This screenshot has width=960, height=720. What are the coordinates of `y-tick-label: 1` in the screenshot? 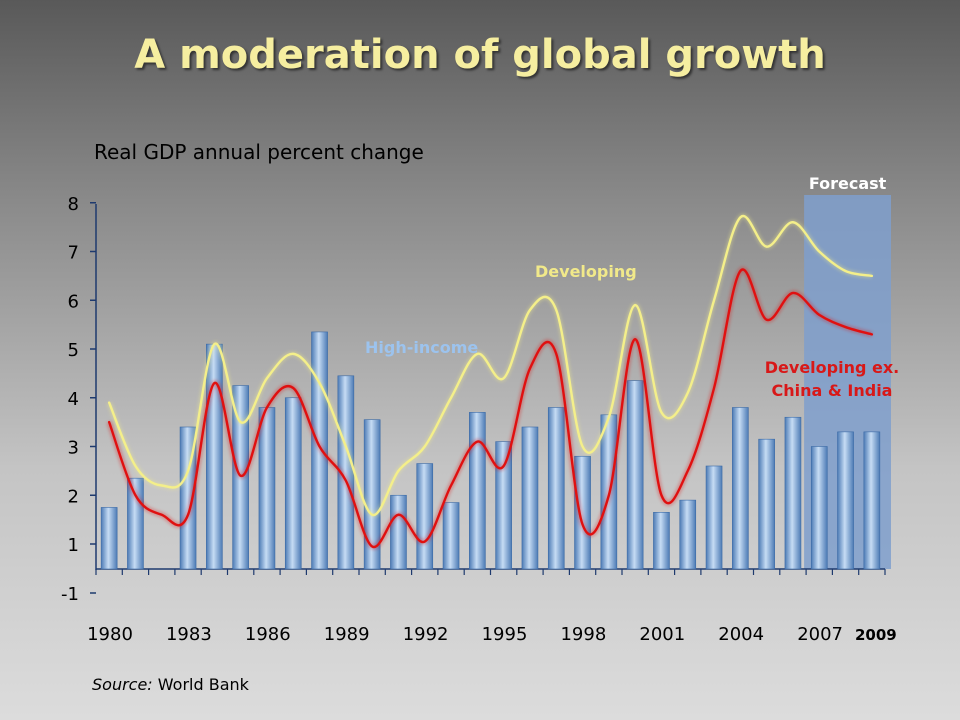 It's located at (73, 545).